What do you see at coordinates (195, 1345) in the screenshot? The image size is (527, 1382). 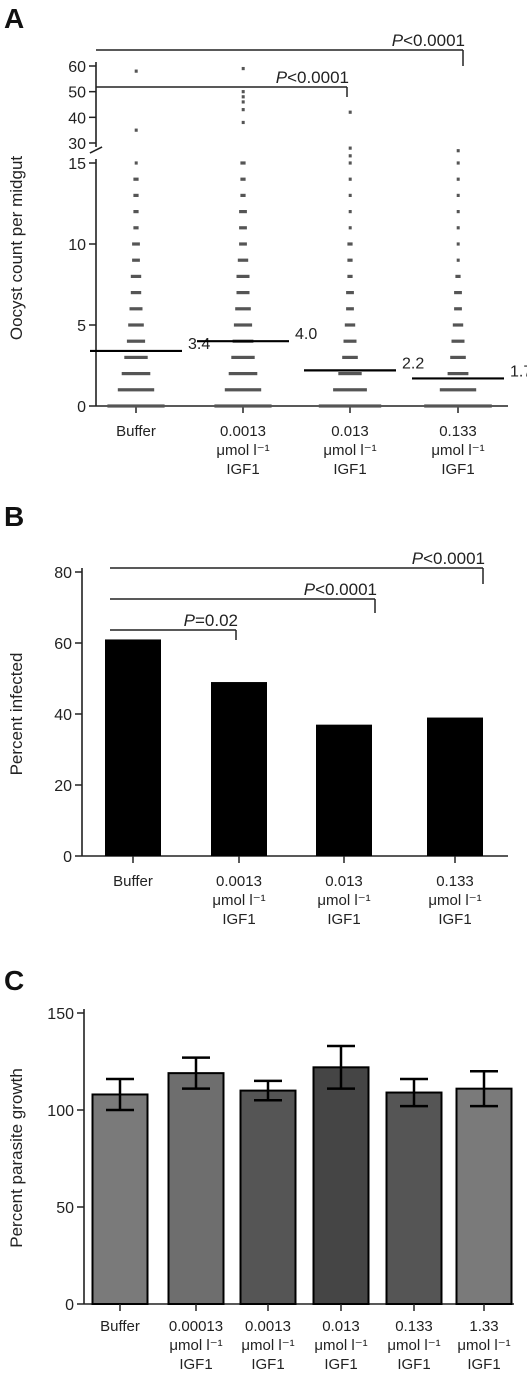 I see `panel-c-category-1-1: μmol l⁻¹` at bounding box center [195, 1345].